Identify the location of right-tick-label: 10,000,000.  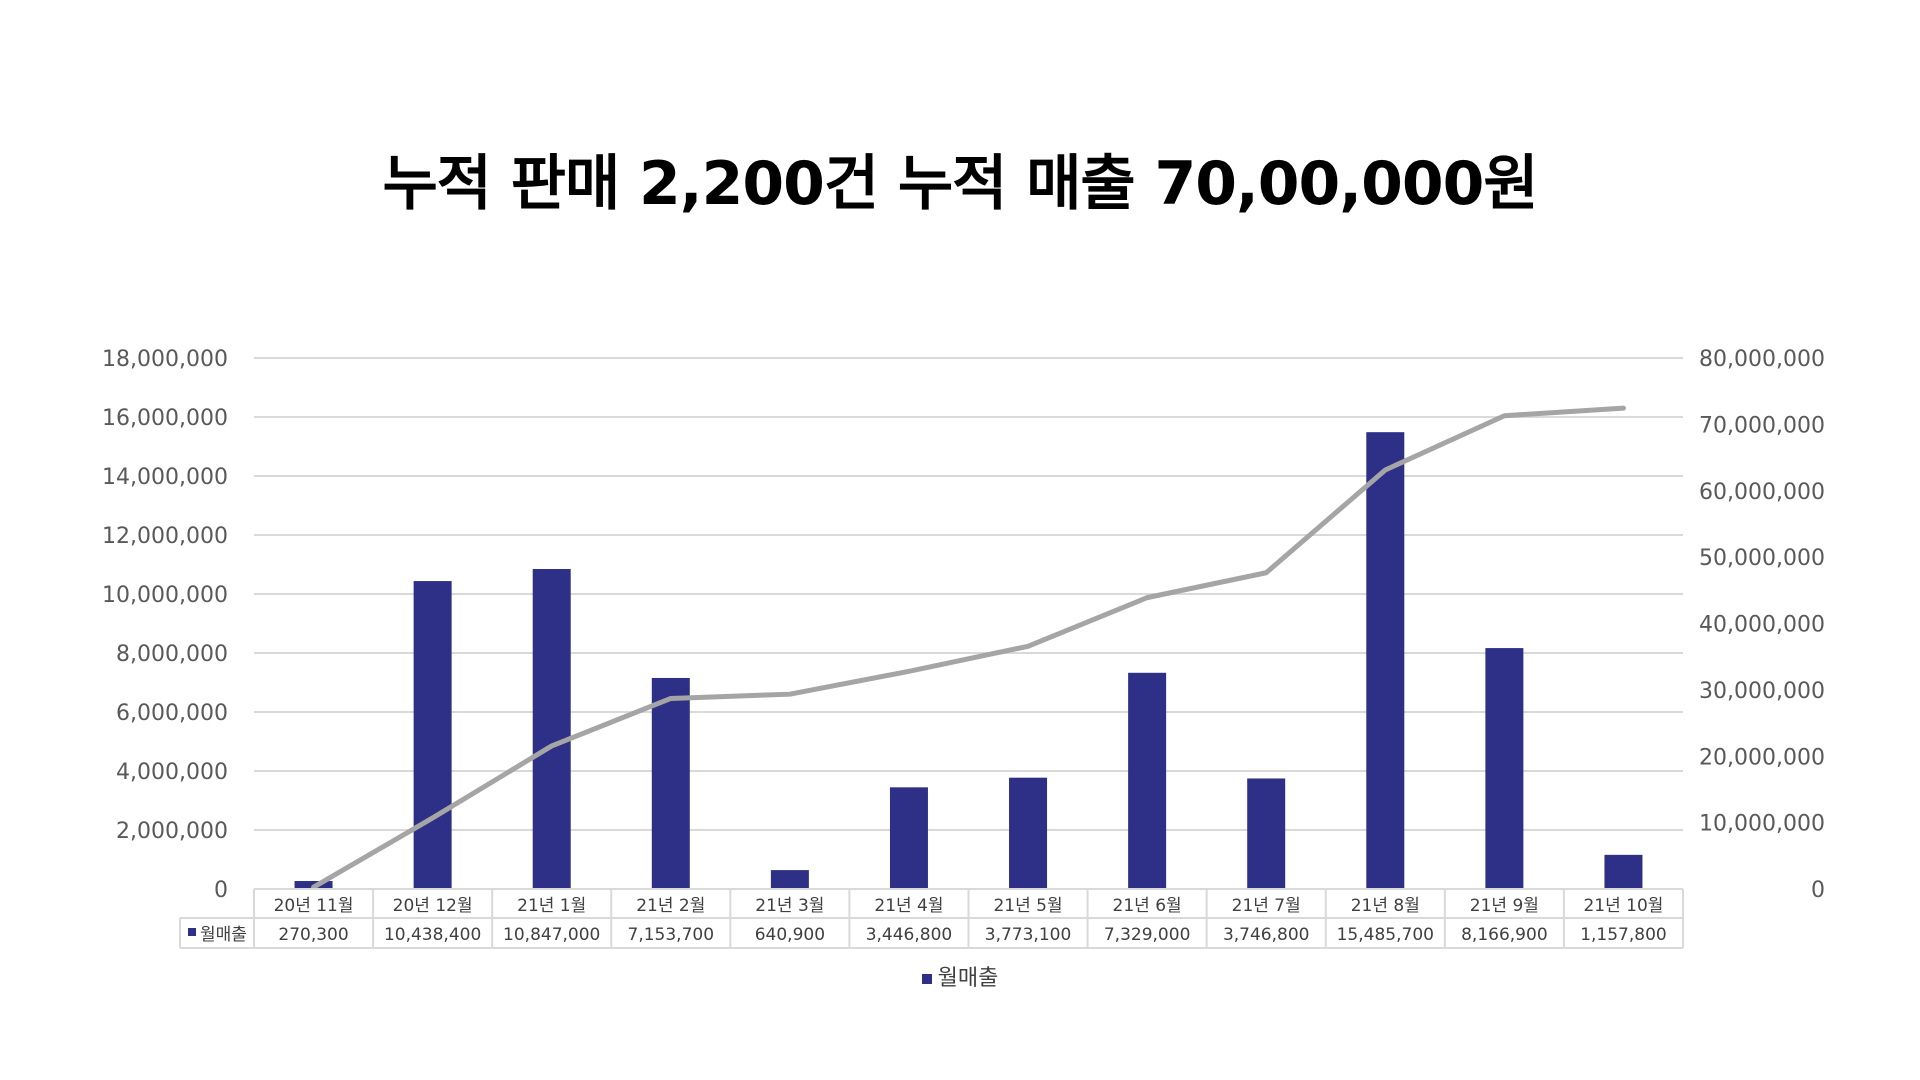
(1762, 824).